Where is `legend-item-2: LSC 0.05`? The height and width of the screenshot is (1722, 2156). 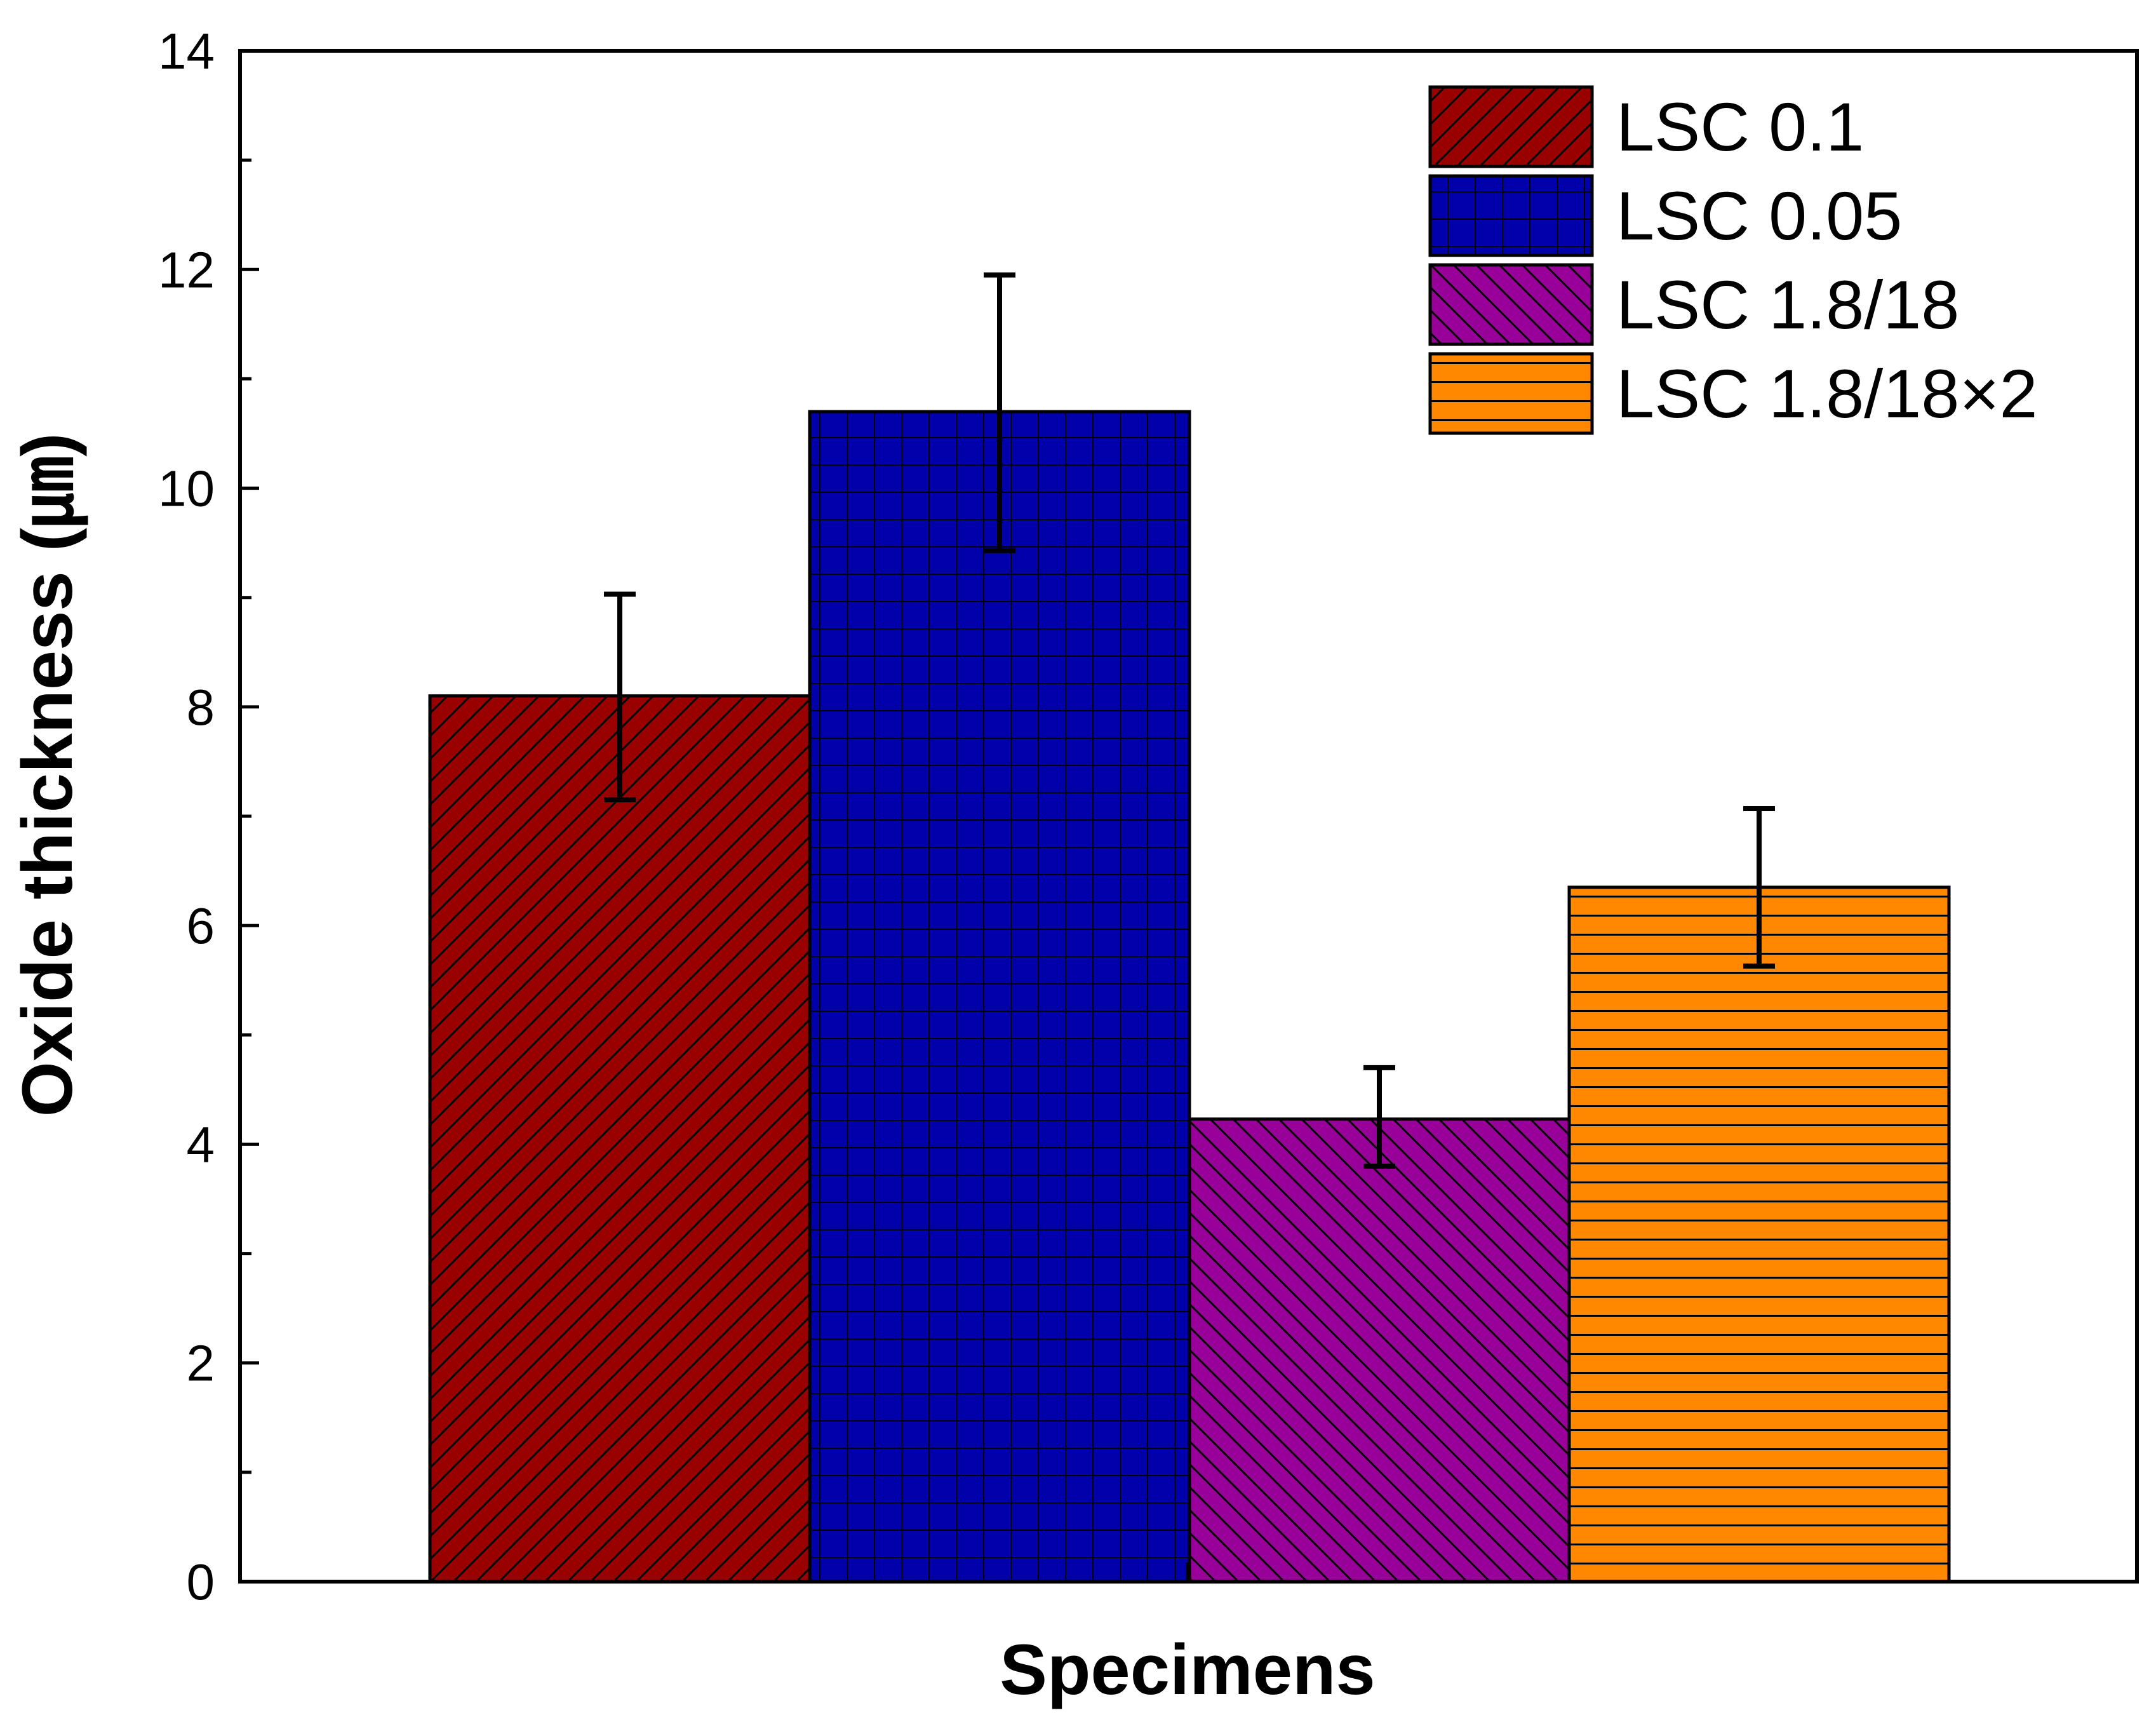
legend-item-2: LSC 0.05 is located at coordinates (1665, 215).